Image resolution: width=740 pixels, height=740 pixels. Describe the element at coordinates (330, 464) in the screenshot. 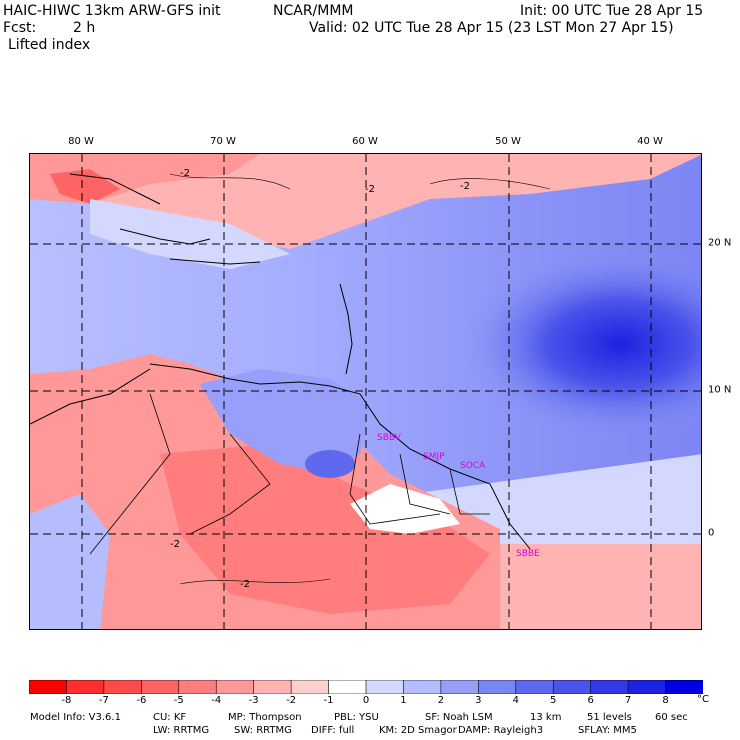

I see `blue-spot` at that location.